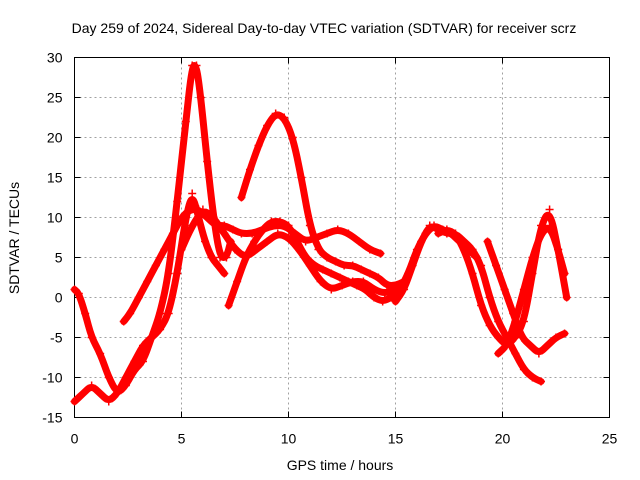 The height and width of the screenshot is (480, 640). I want to click on y-tick-label: 30, so click(55, 58).